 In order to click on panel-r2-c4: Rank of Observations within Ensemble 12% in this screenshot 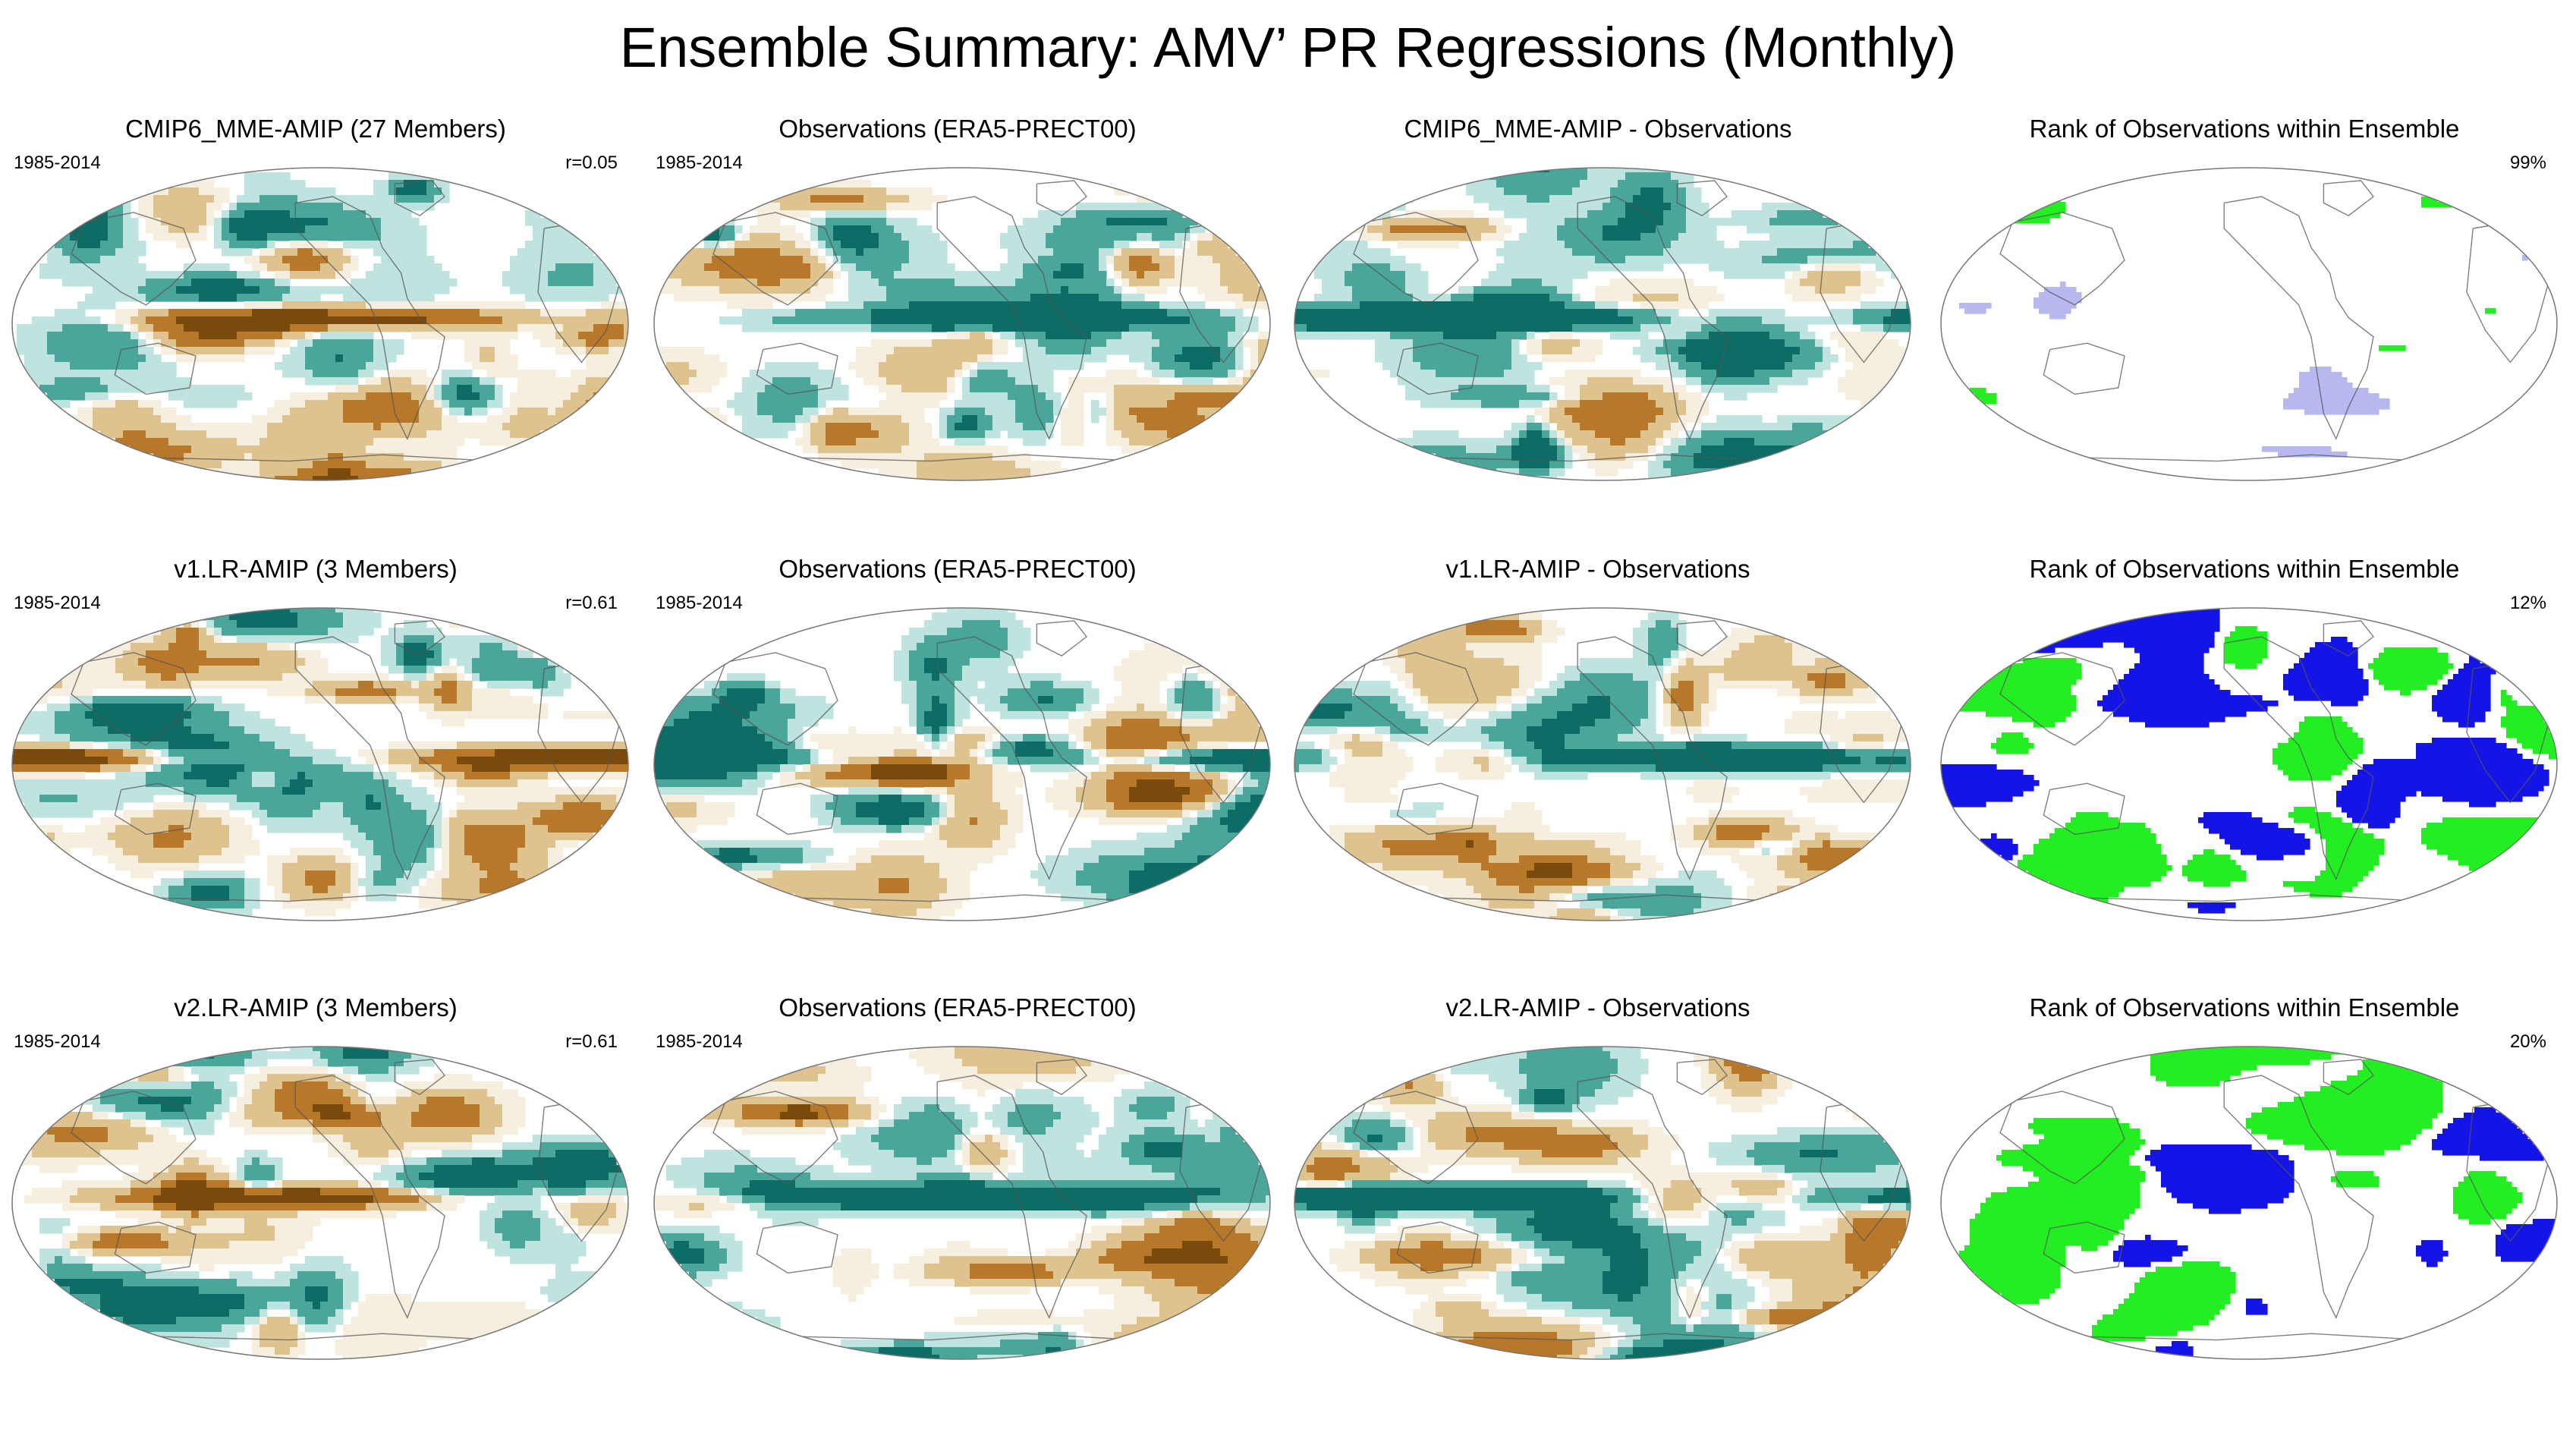, I will do `click(2245, 766)`.